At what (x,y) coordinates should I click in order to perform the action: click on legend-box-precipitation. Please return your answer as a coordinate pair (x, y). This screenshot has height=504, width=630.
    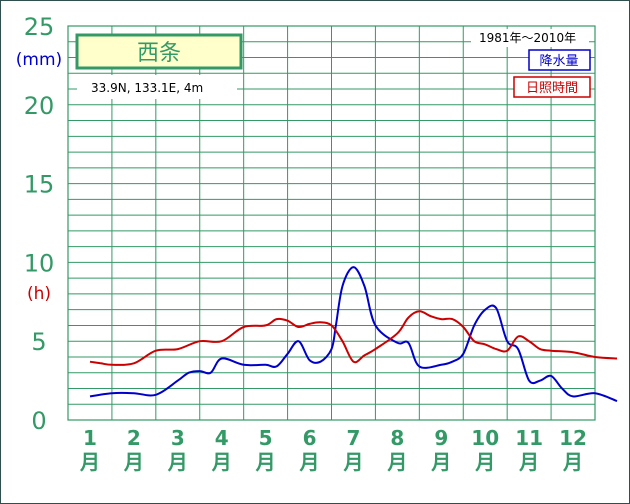
    Looking at the image, I should click on (559, 60).